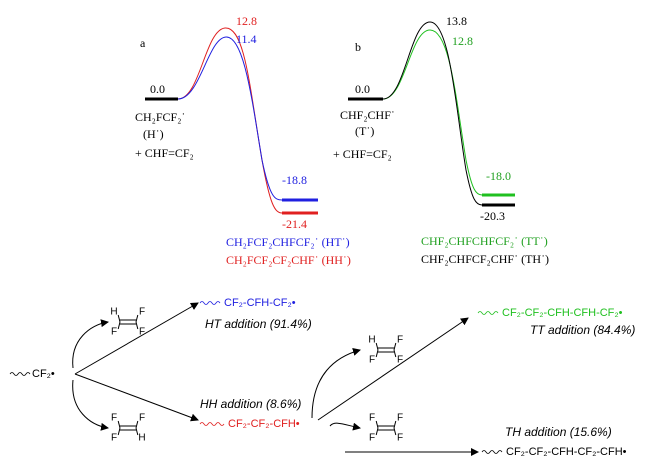 This screenshot has height=456, width=650. Describe the element at coordinates (294, 224) in the screenshot. I see `energy: -21.4` at that location.